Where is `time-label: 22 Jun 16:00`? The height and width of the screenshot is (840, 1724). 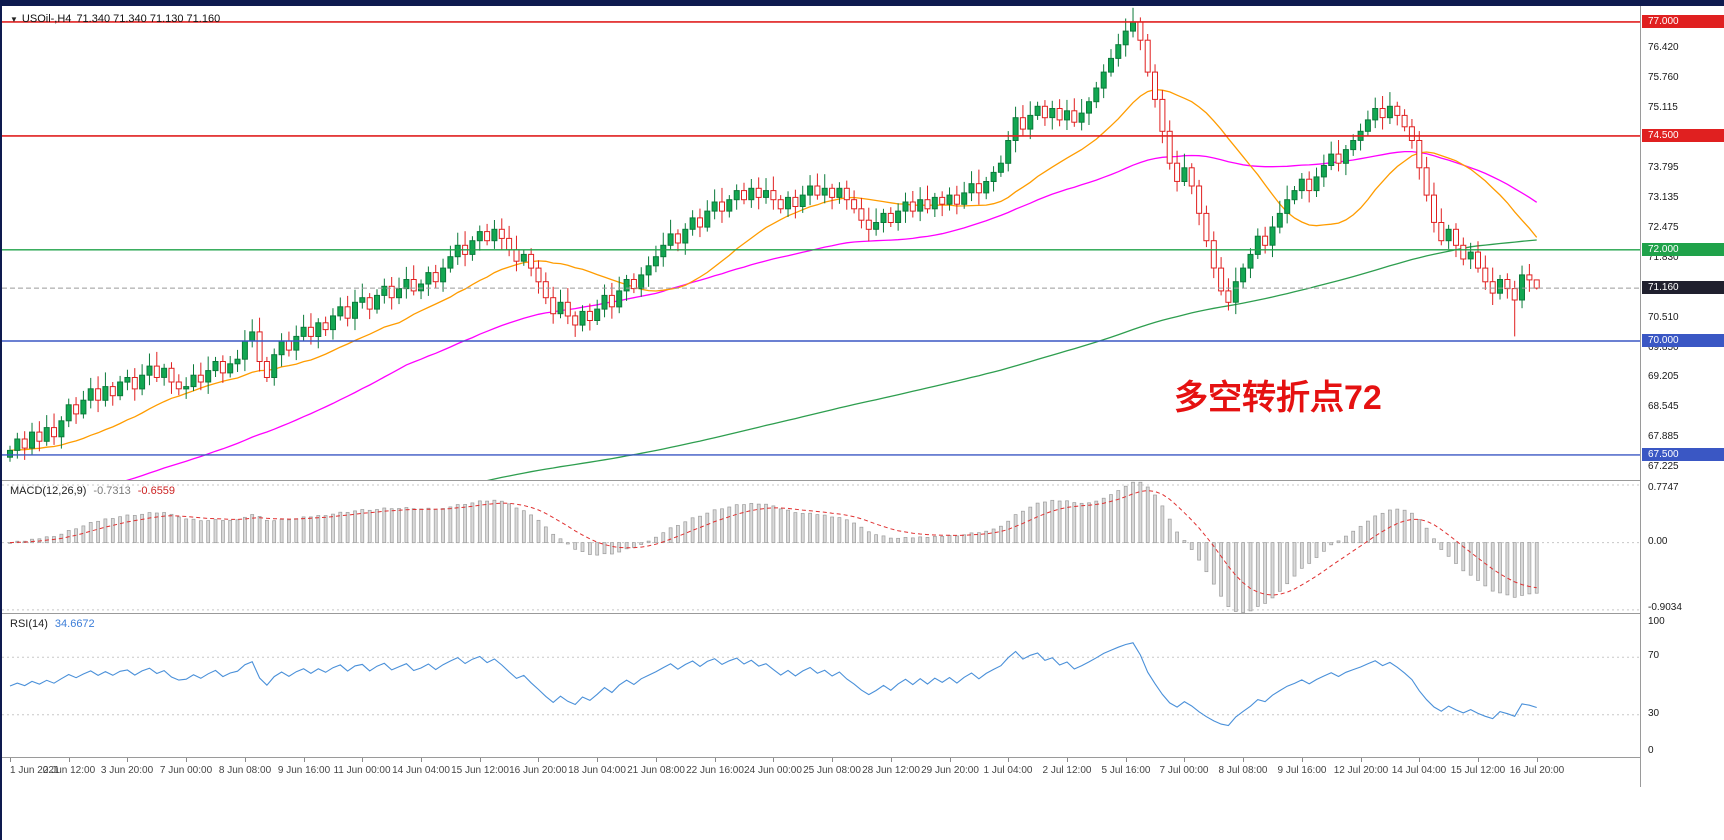
time-label: 22 Jun 16:00 is located at coordinates (715, 770).